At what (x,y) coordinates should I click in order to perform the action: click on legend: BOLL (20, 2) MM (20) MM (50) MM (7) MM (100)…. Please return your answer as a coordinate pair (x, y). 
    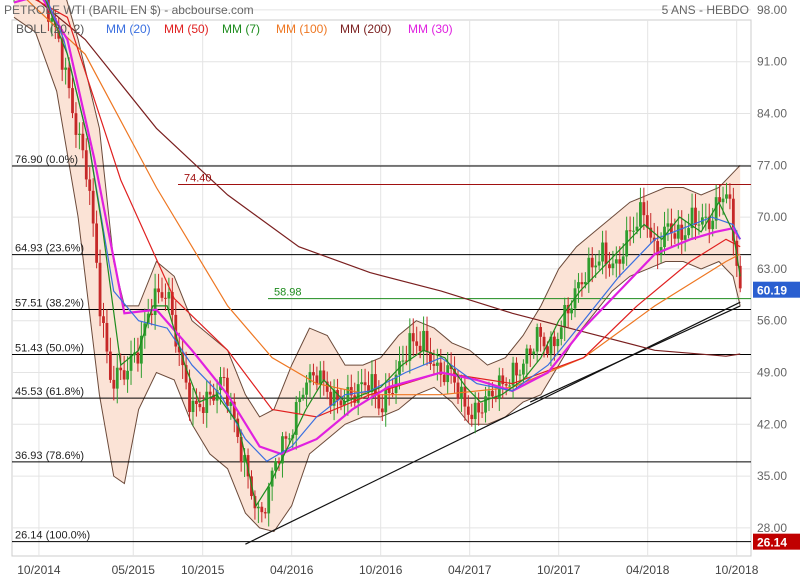
    Looking at the image, I should click on (234, 29).